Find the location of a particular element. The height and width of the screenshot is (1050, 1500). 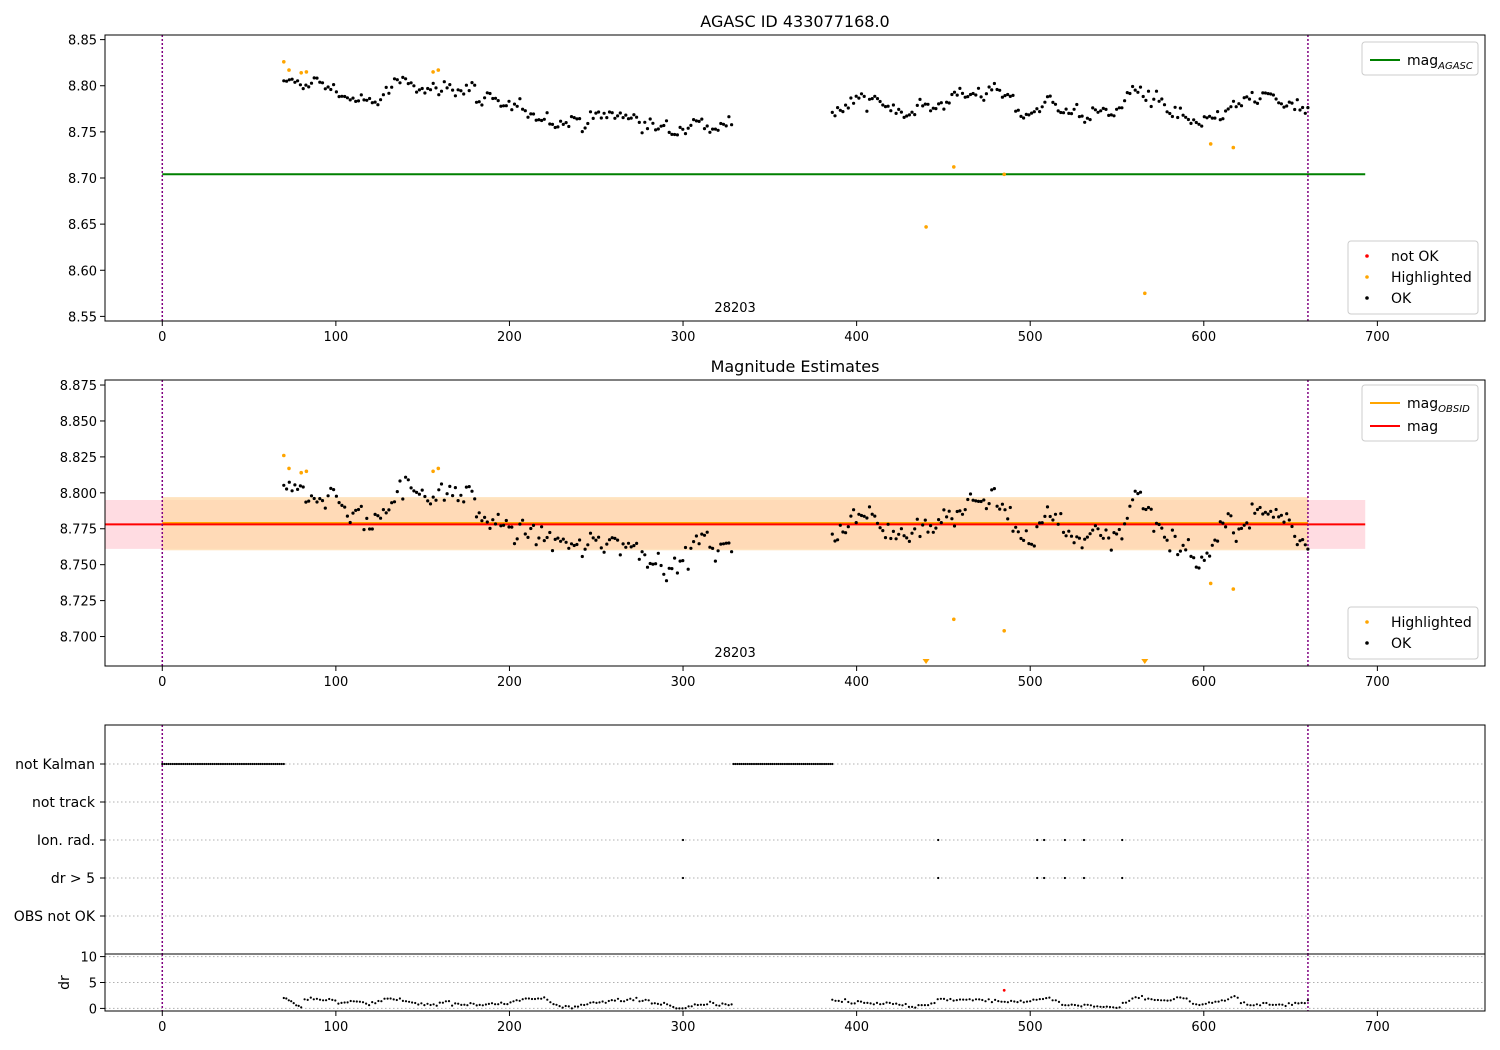

agasc-ytick-label-3: 8.70 is located at coordinates (82, 179).